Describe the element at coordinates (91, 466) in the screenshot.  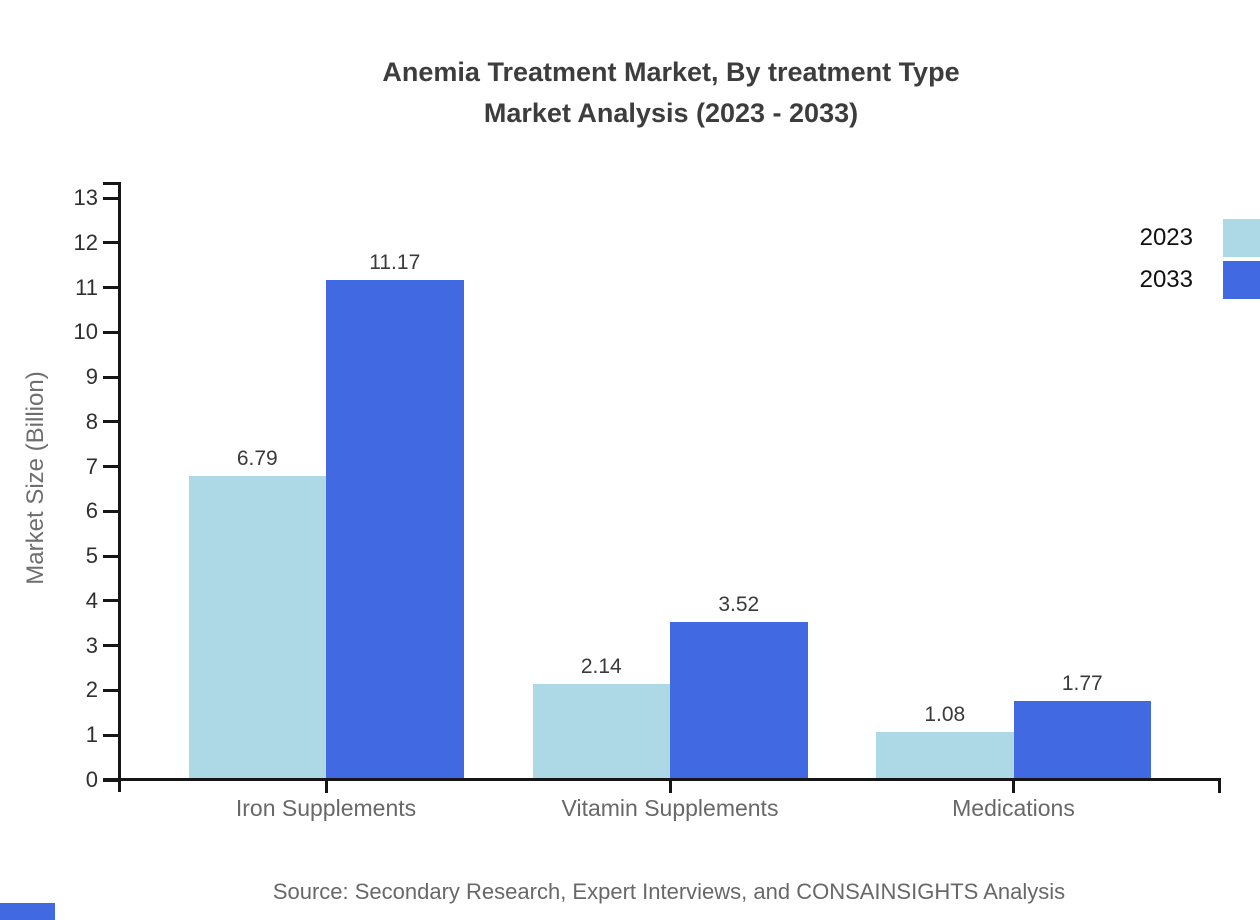
I see `y-tick-label: 7` at that location.